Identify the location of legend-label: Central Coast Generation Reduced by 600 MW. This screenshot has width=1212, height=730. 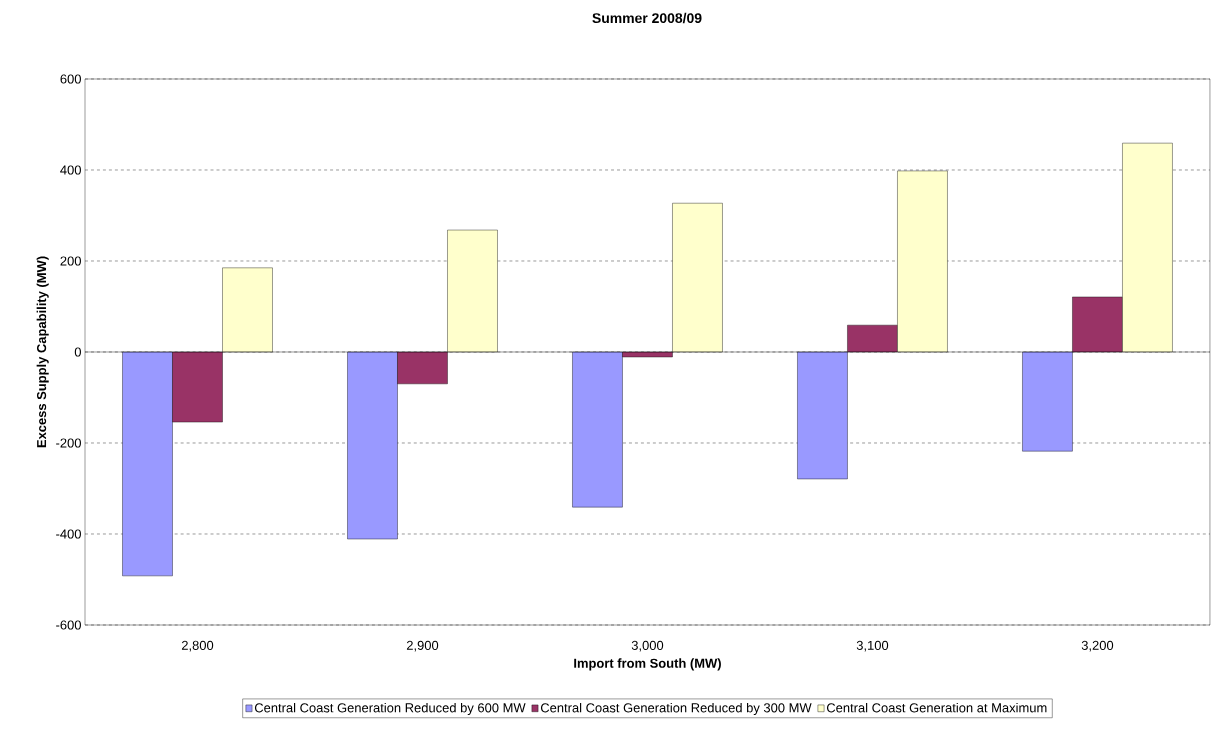
(390, 708).